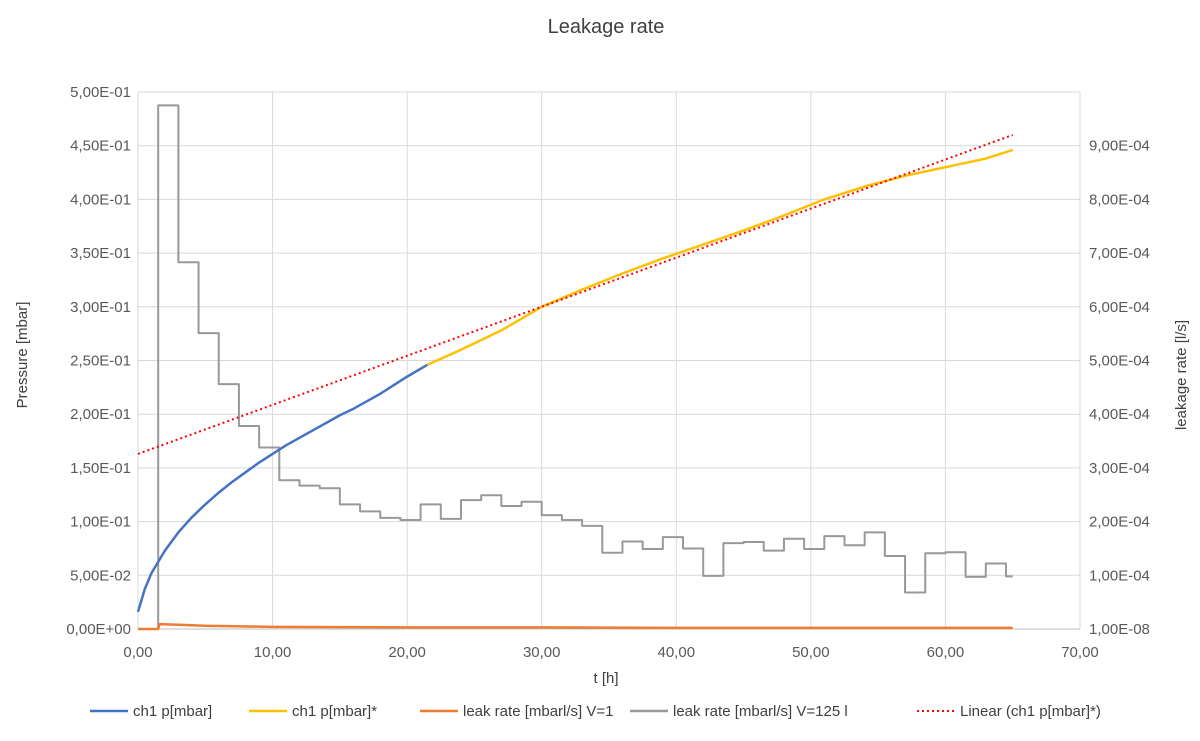 Image resolution: width=1200 pixels, height=741 pixels. Describe the element at coordinates (605, 678) in the screenshot. I see `x-axis-title: t [h]` at that location.